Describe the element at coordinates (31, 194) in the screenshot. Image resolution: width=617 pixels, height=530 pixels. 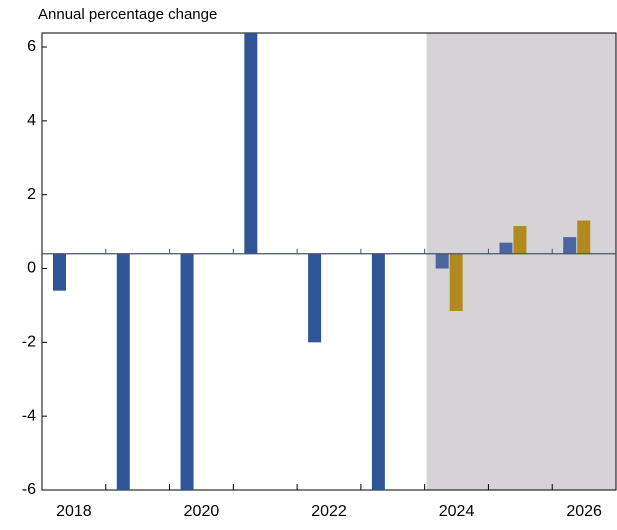
I see `y-tick-label: 2` at that location.